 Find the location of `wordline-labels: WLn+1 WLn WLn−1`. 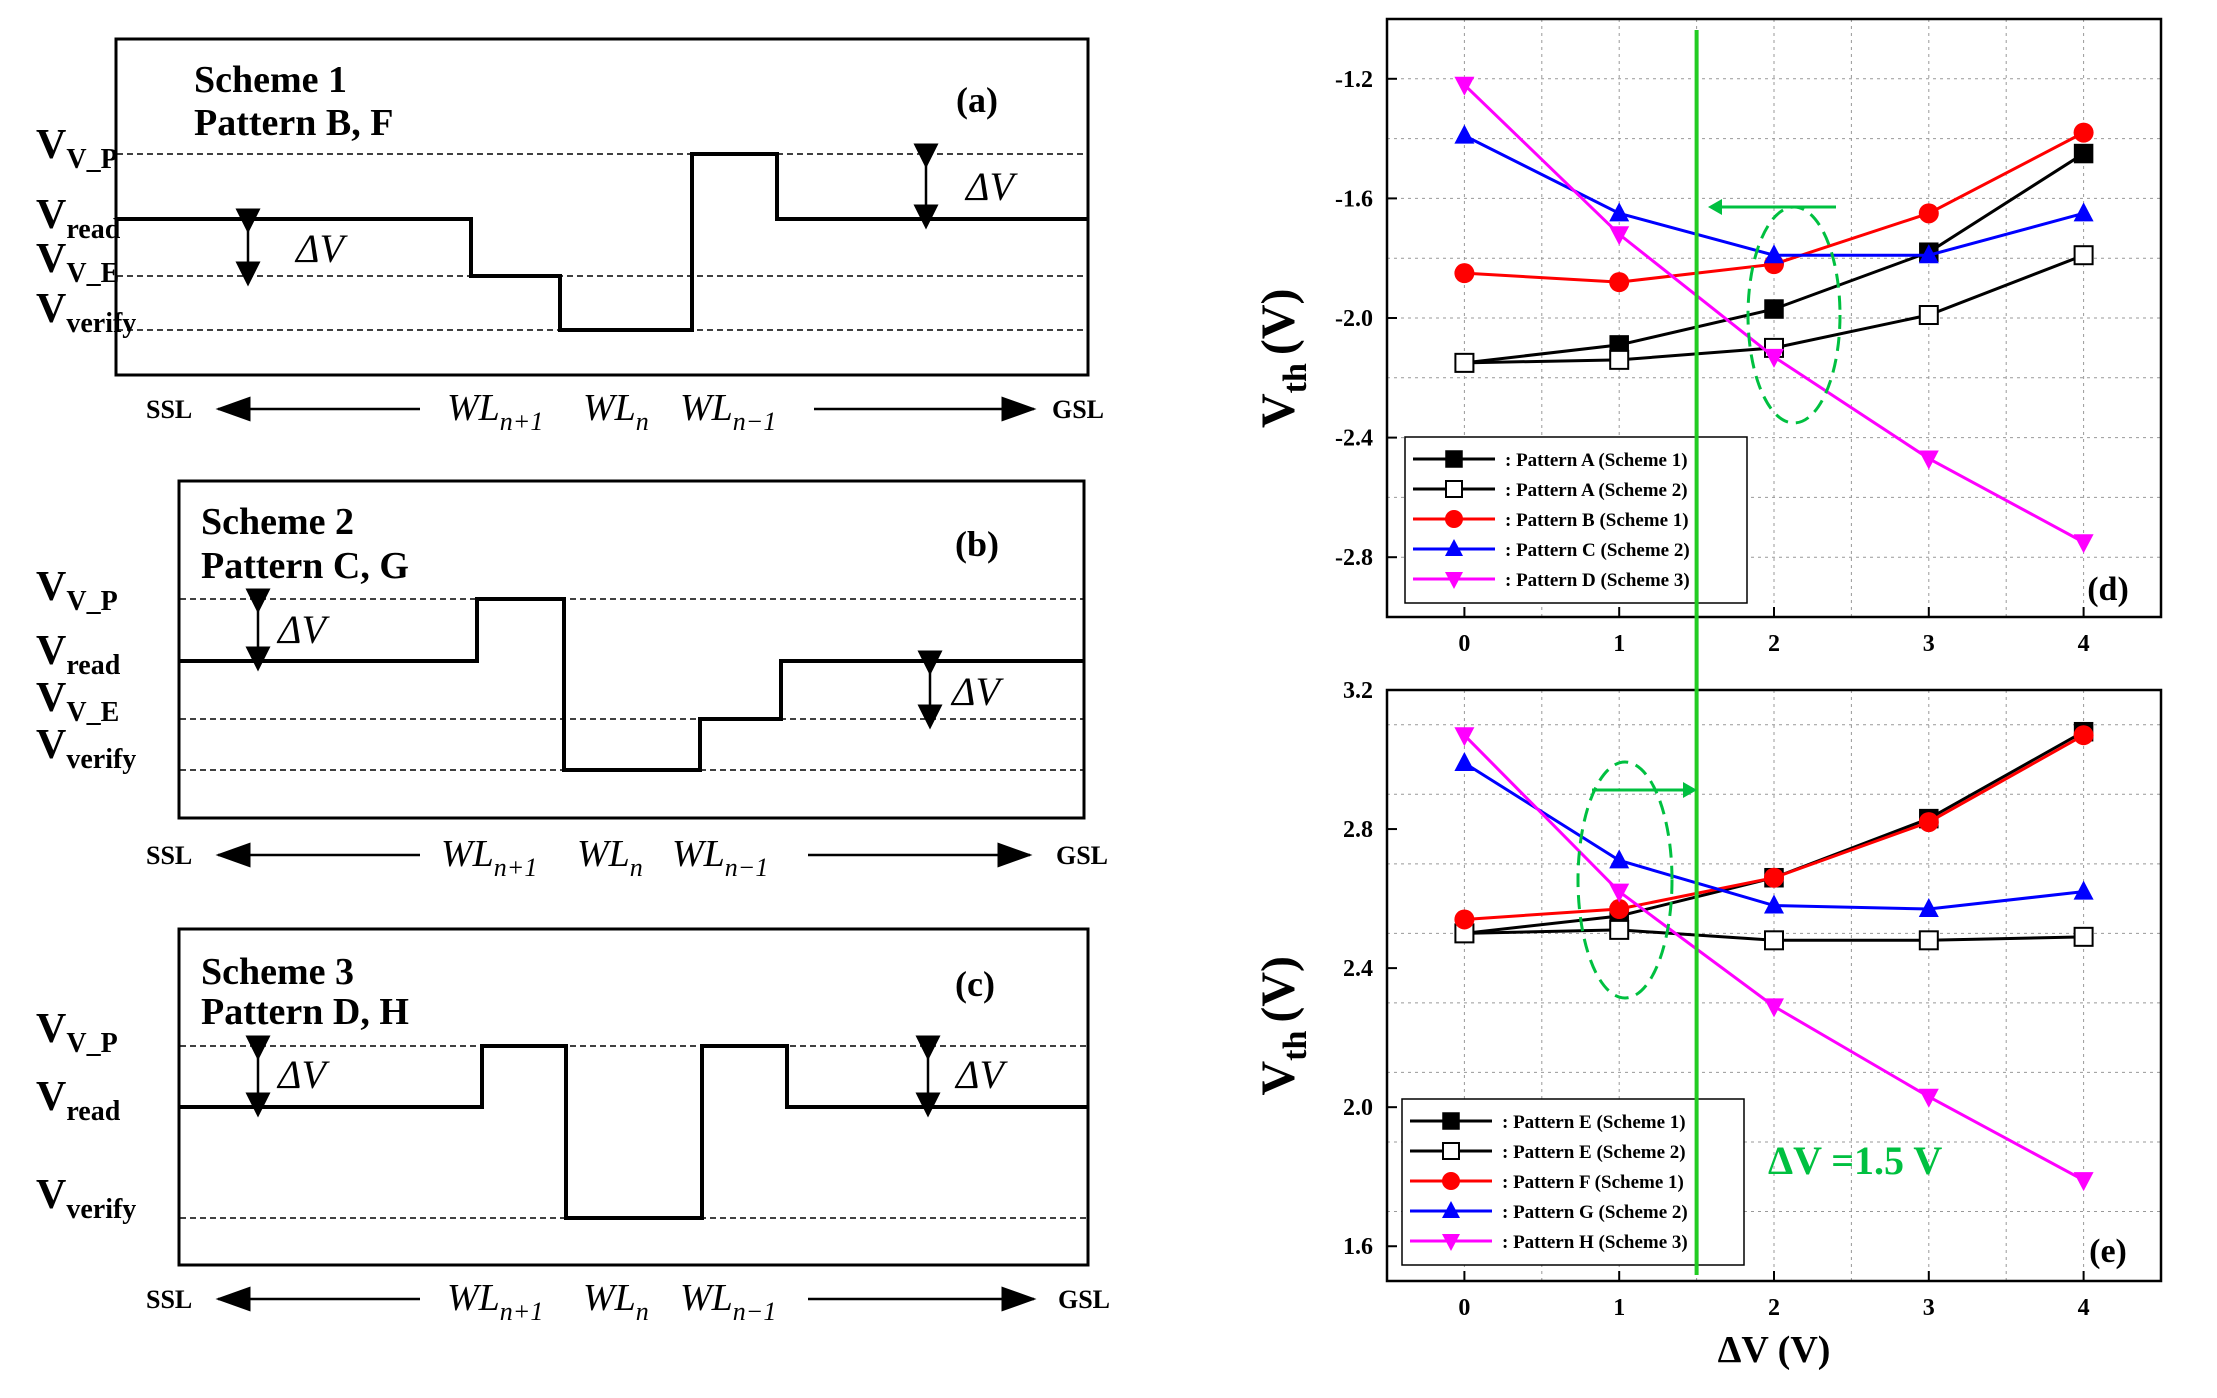

wordline-labels: WLn+1 WLn WLn−1 is located at coordinates (611, 1301).